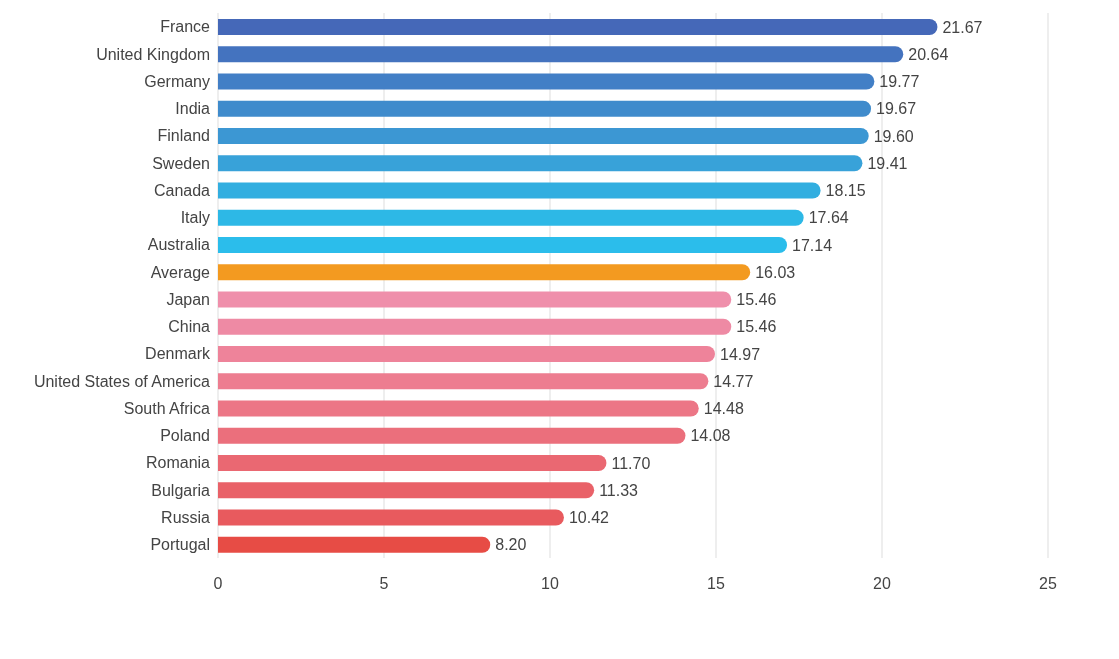  I want to click on data-label: 21.67, so click(962, 27).